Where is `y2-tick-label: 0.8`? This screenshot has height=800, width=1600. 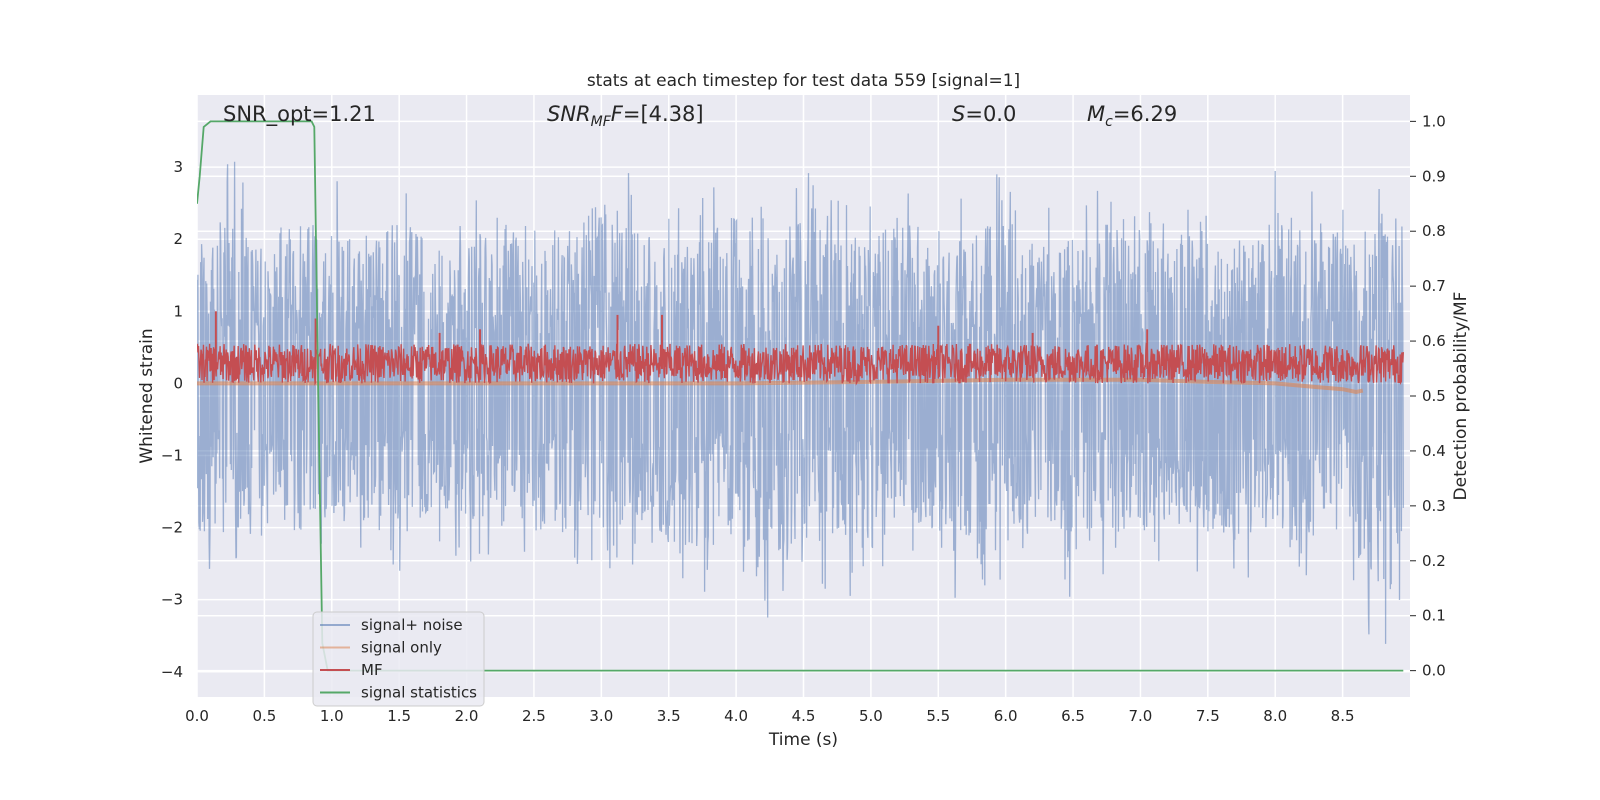 y2-tick-label: 0.8 is located at coordinates (1434, 231).